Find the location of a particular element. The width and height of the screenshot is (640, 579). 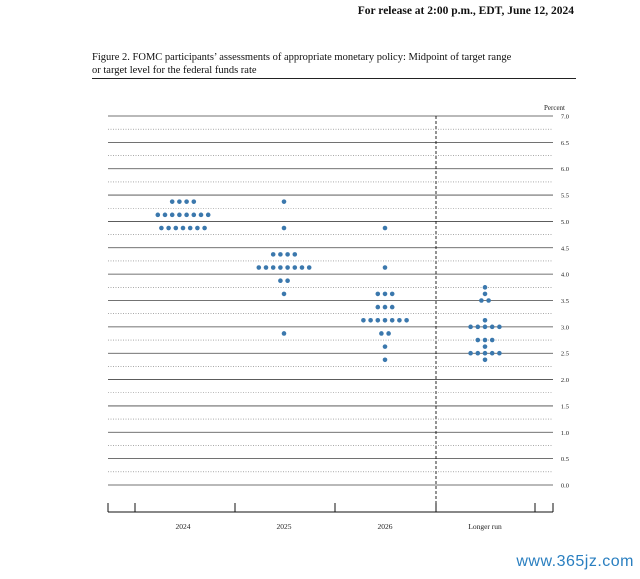

y-tick-label: 2.5 is located at coordinates (565, 354).